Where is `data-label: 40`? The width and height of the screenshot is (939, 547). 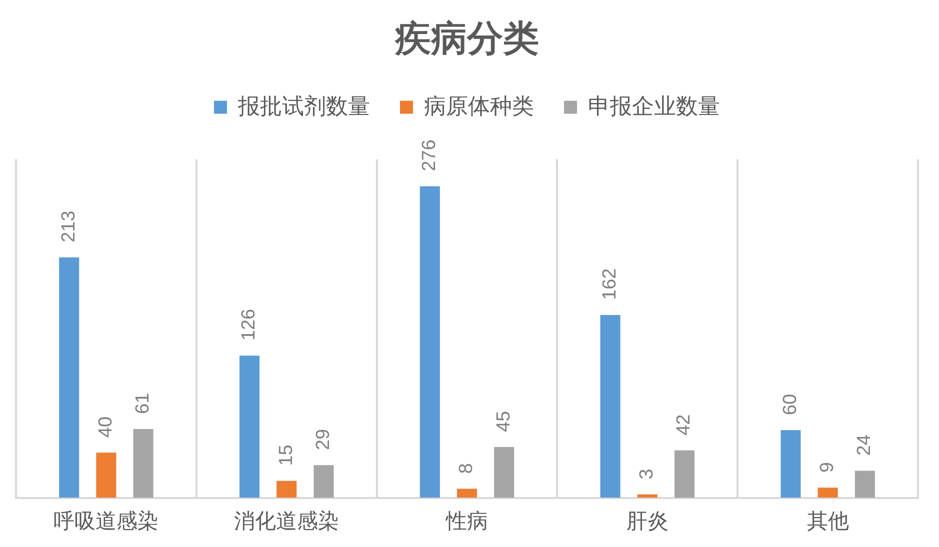
data-label: 40 is located at coordinates (105, 427).